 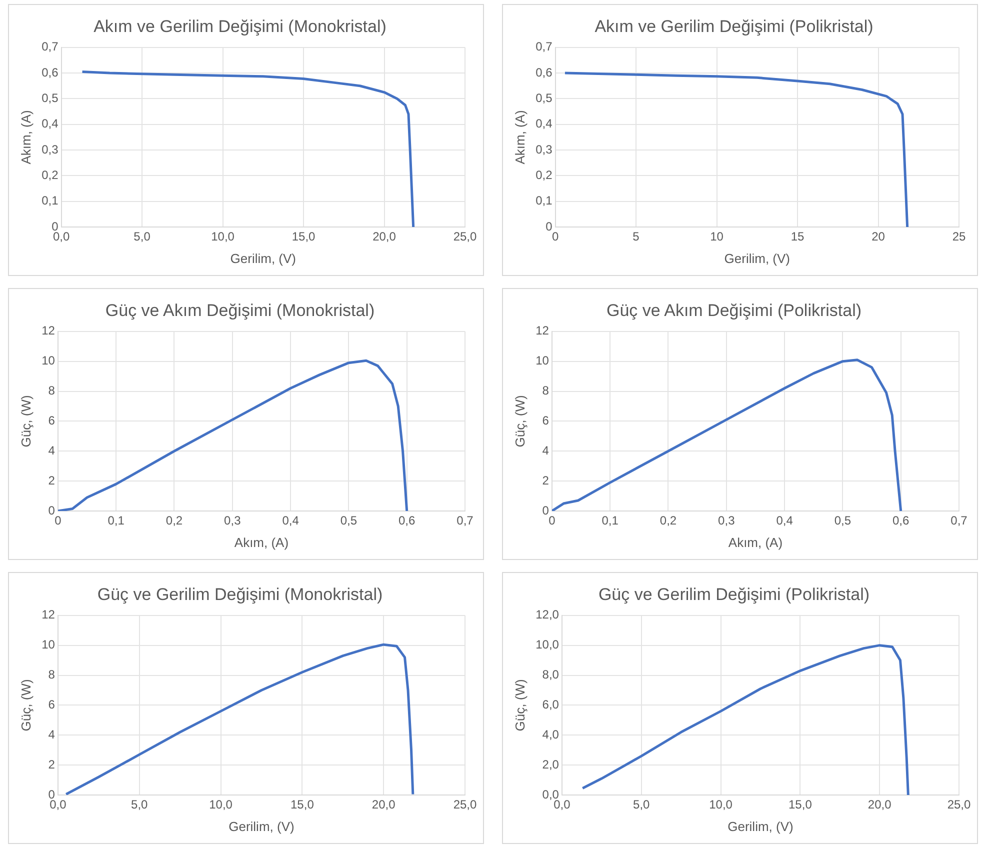 I want to click on x-tick-label: 15, so click(x=797, y=237).